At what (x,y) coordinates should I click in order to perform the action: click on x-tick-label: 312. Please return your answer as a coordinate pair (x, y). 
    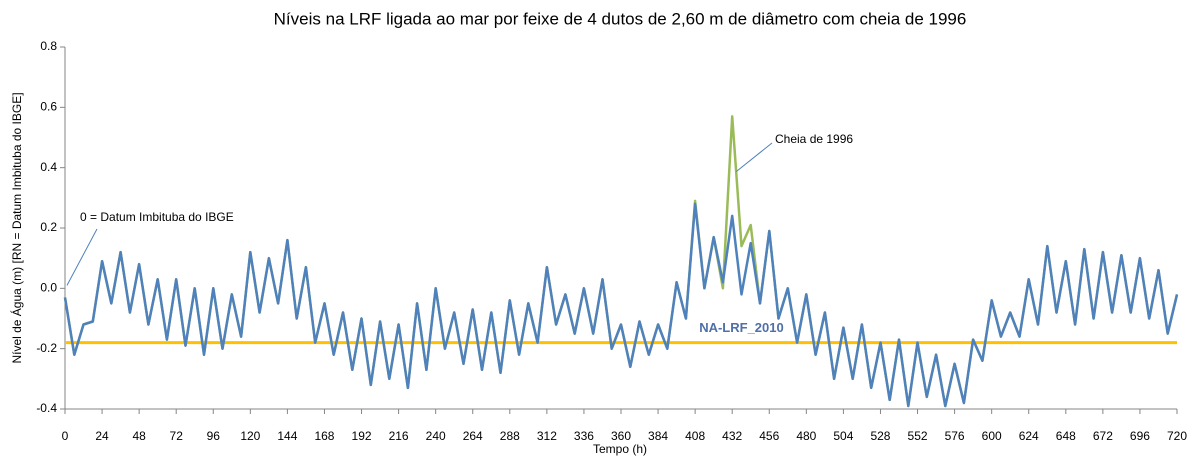
    Looking at the image, I should click on (547, 436).